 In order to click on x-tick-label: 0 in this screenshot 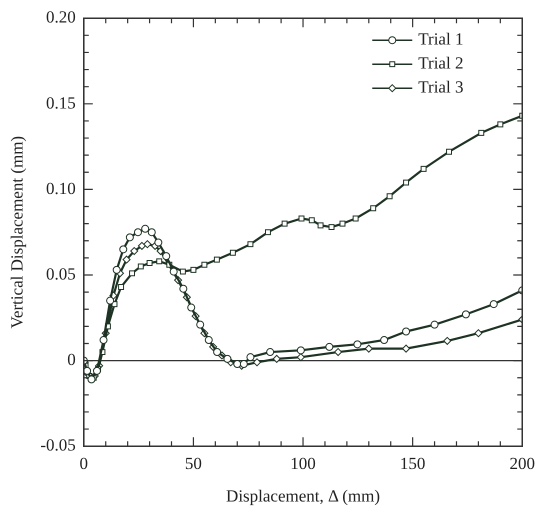, I will do `click(84, 463)`.